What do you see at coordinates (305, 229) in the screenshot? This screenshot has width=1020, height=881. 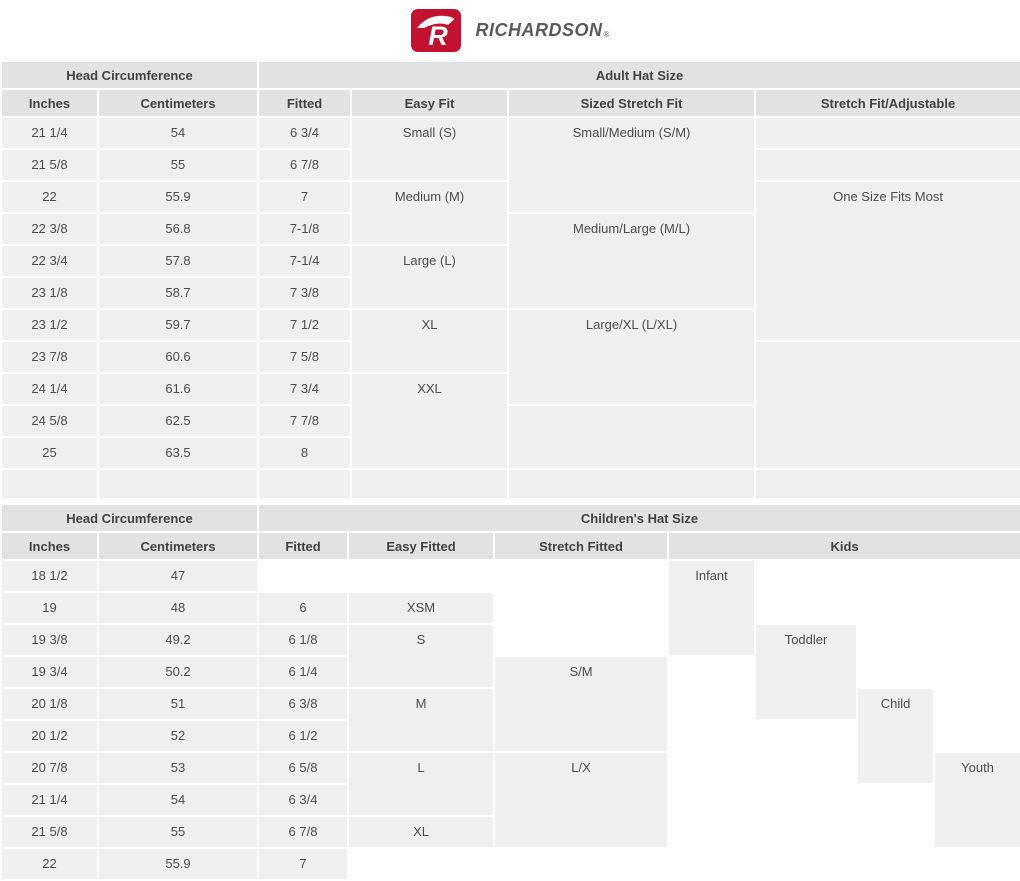 I see `adult-fitted-cell: 7-1/8` at bounding box center [305, 229].